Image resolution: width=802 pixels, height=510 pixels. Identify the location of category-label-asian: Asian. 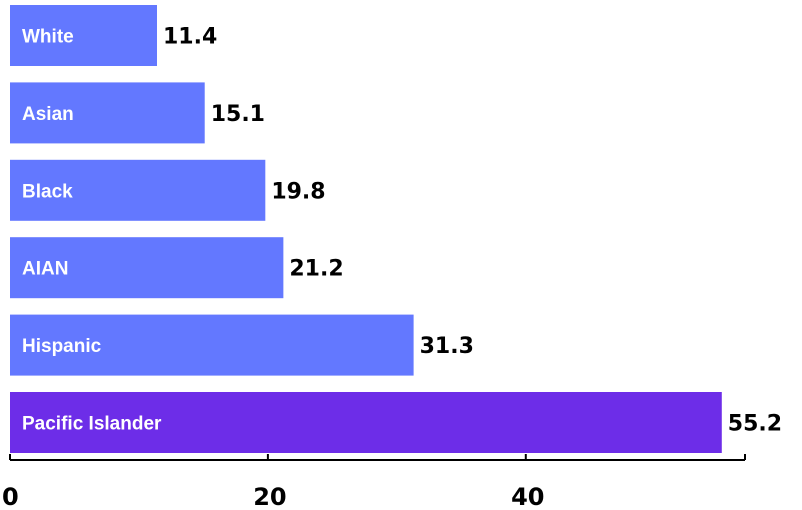
(48, 114).